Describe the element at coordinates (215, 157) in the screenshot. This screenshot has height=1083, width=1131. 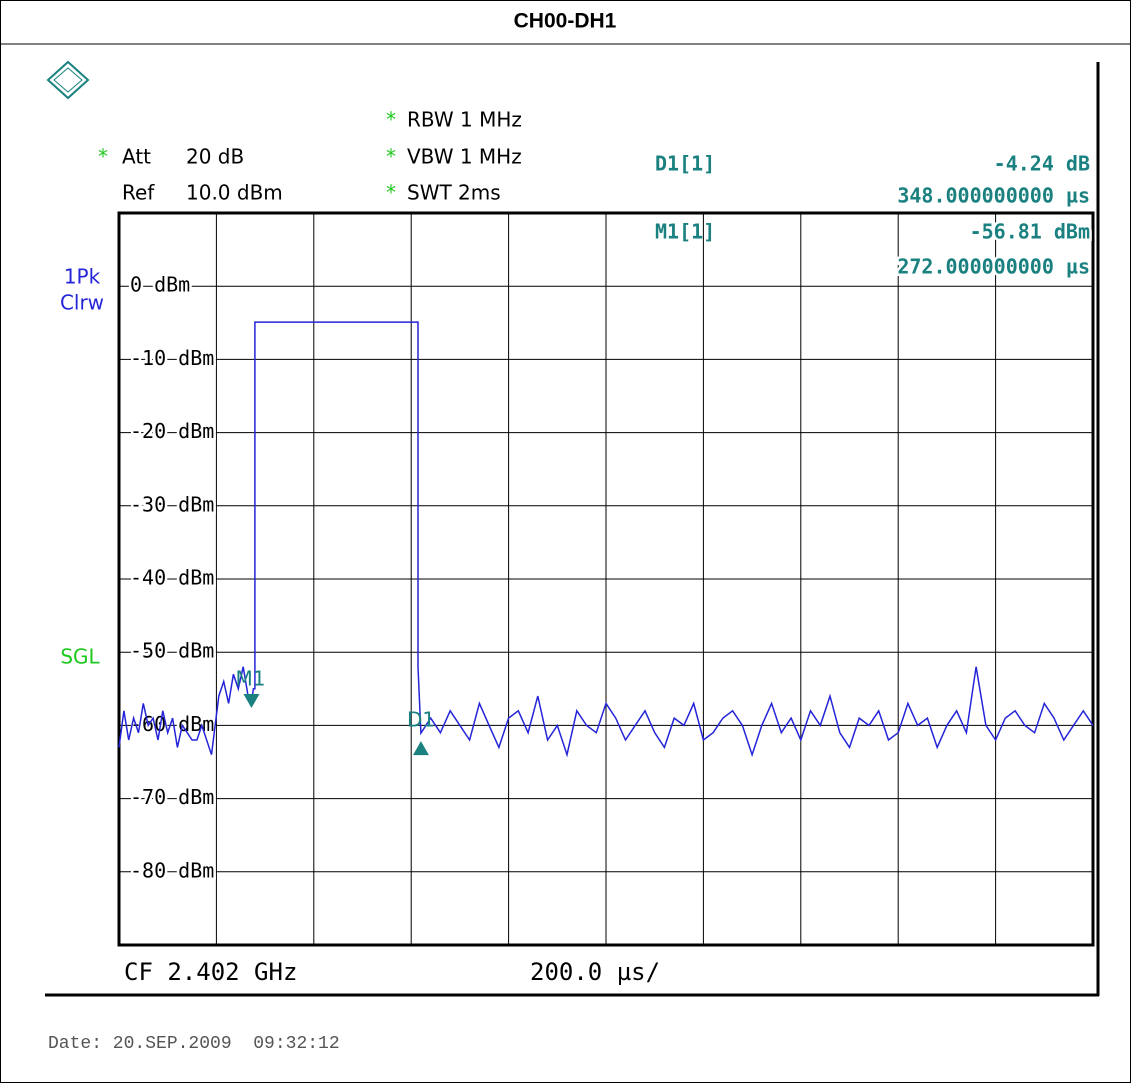
I see `setting-value: 20 dB` at that location.